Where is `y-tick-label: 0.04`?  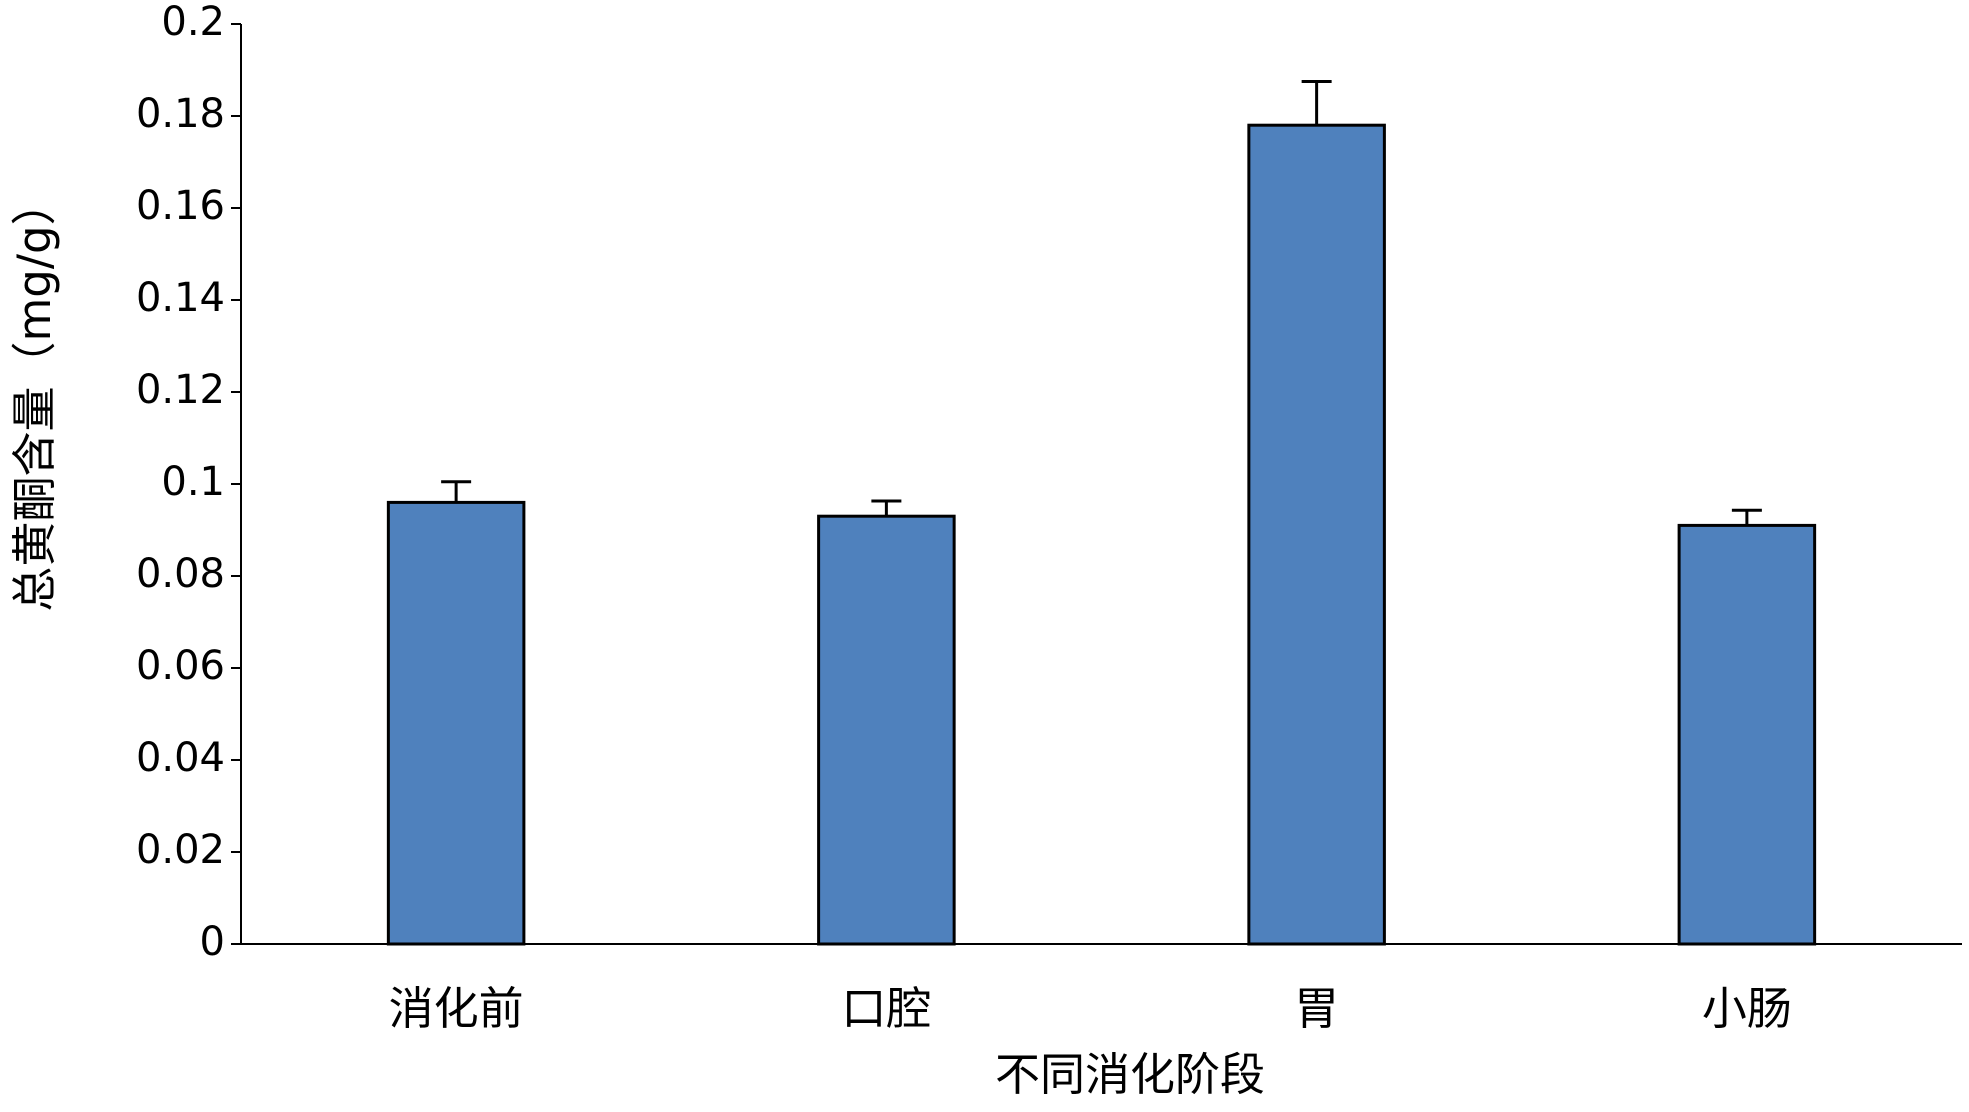
y-tick-label: 0.04 is located at coordinates (180, 758).